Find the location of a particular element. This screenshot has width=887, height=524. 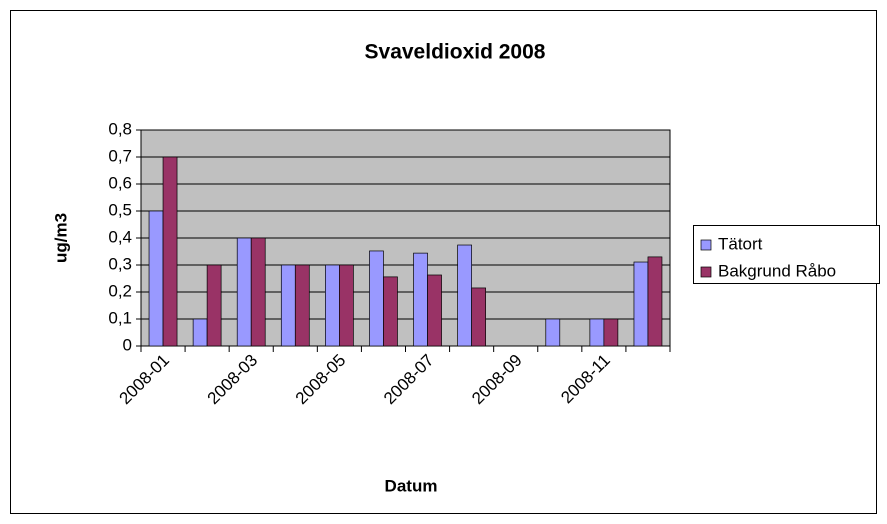

chart-title: Svaveldioxid 2008 is located at coordinates (455, 52).